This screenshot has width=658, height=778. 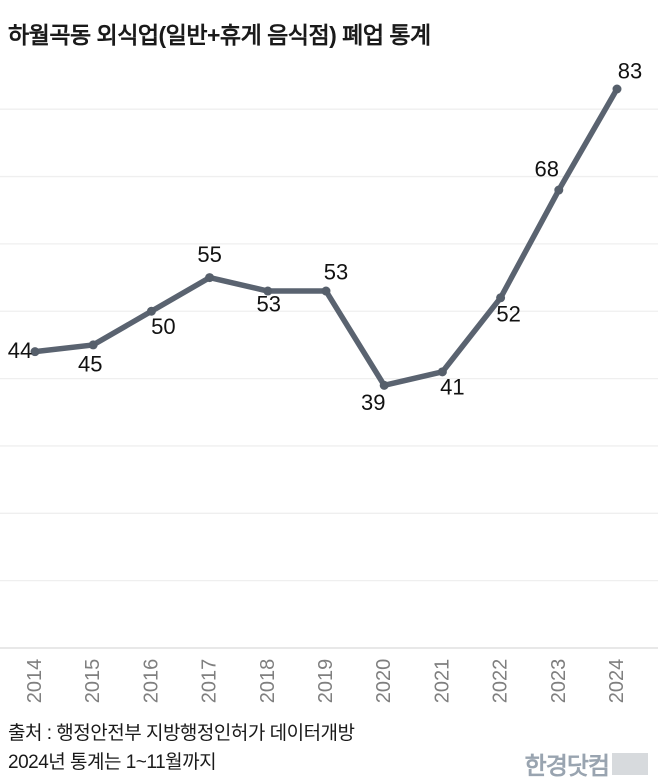 I want to click on data-point-label: 68, so click(x=547, y=169).